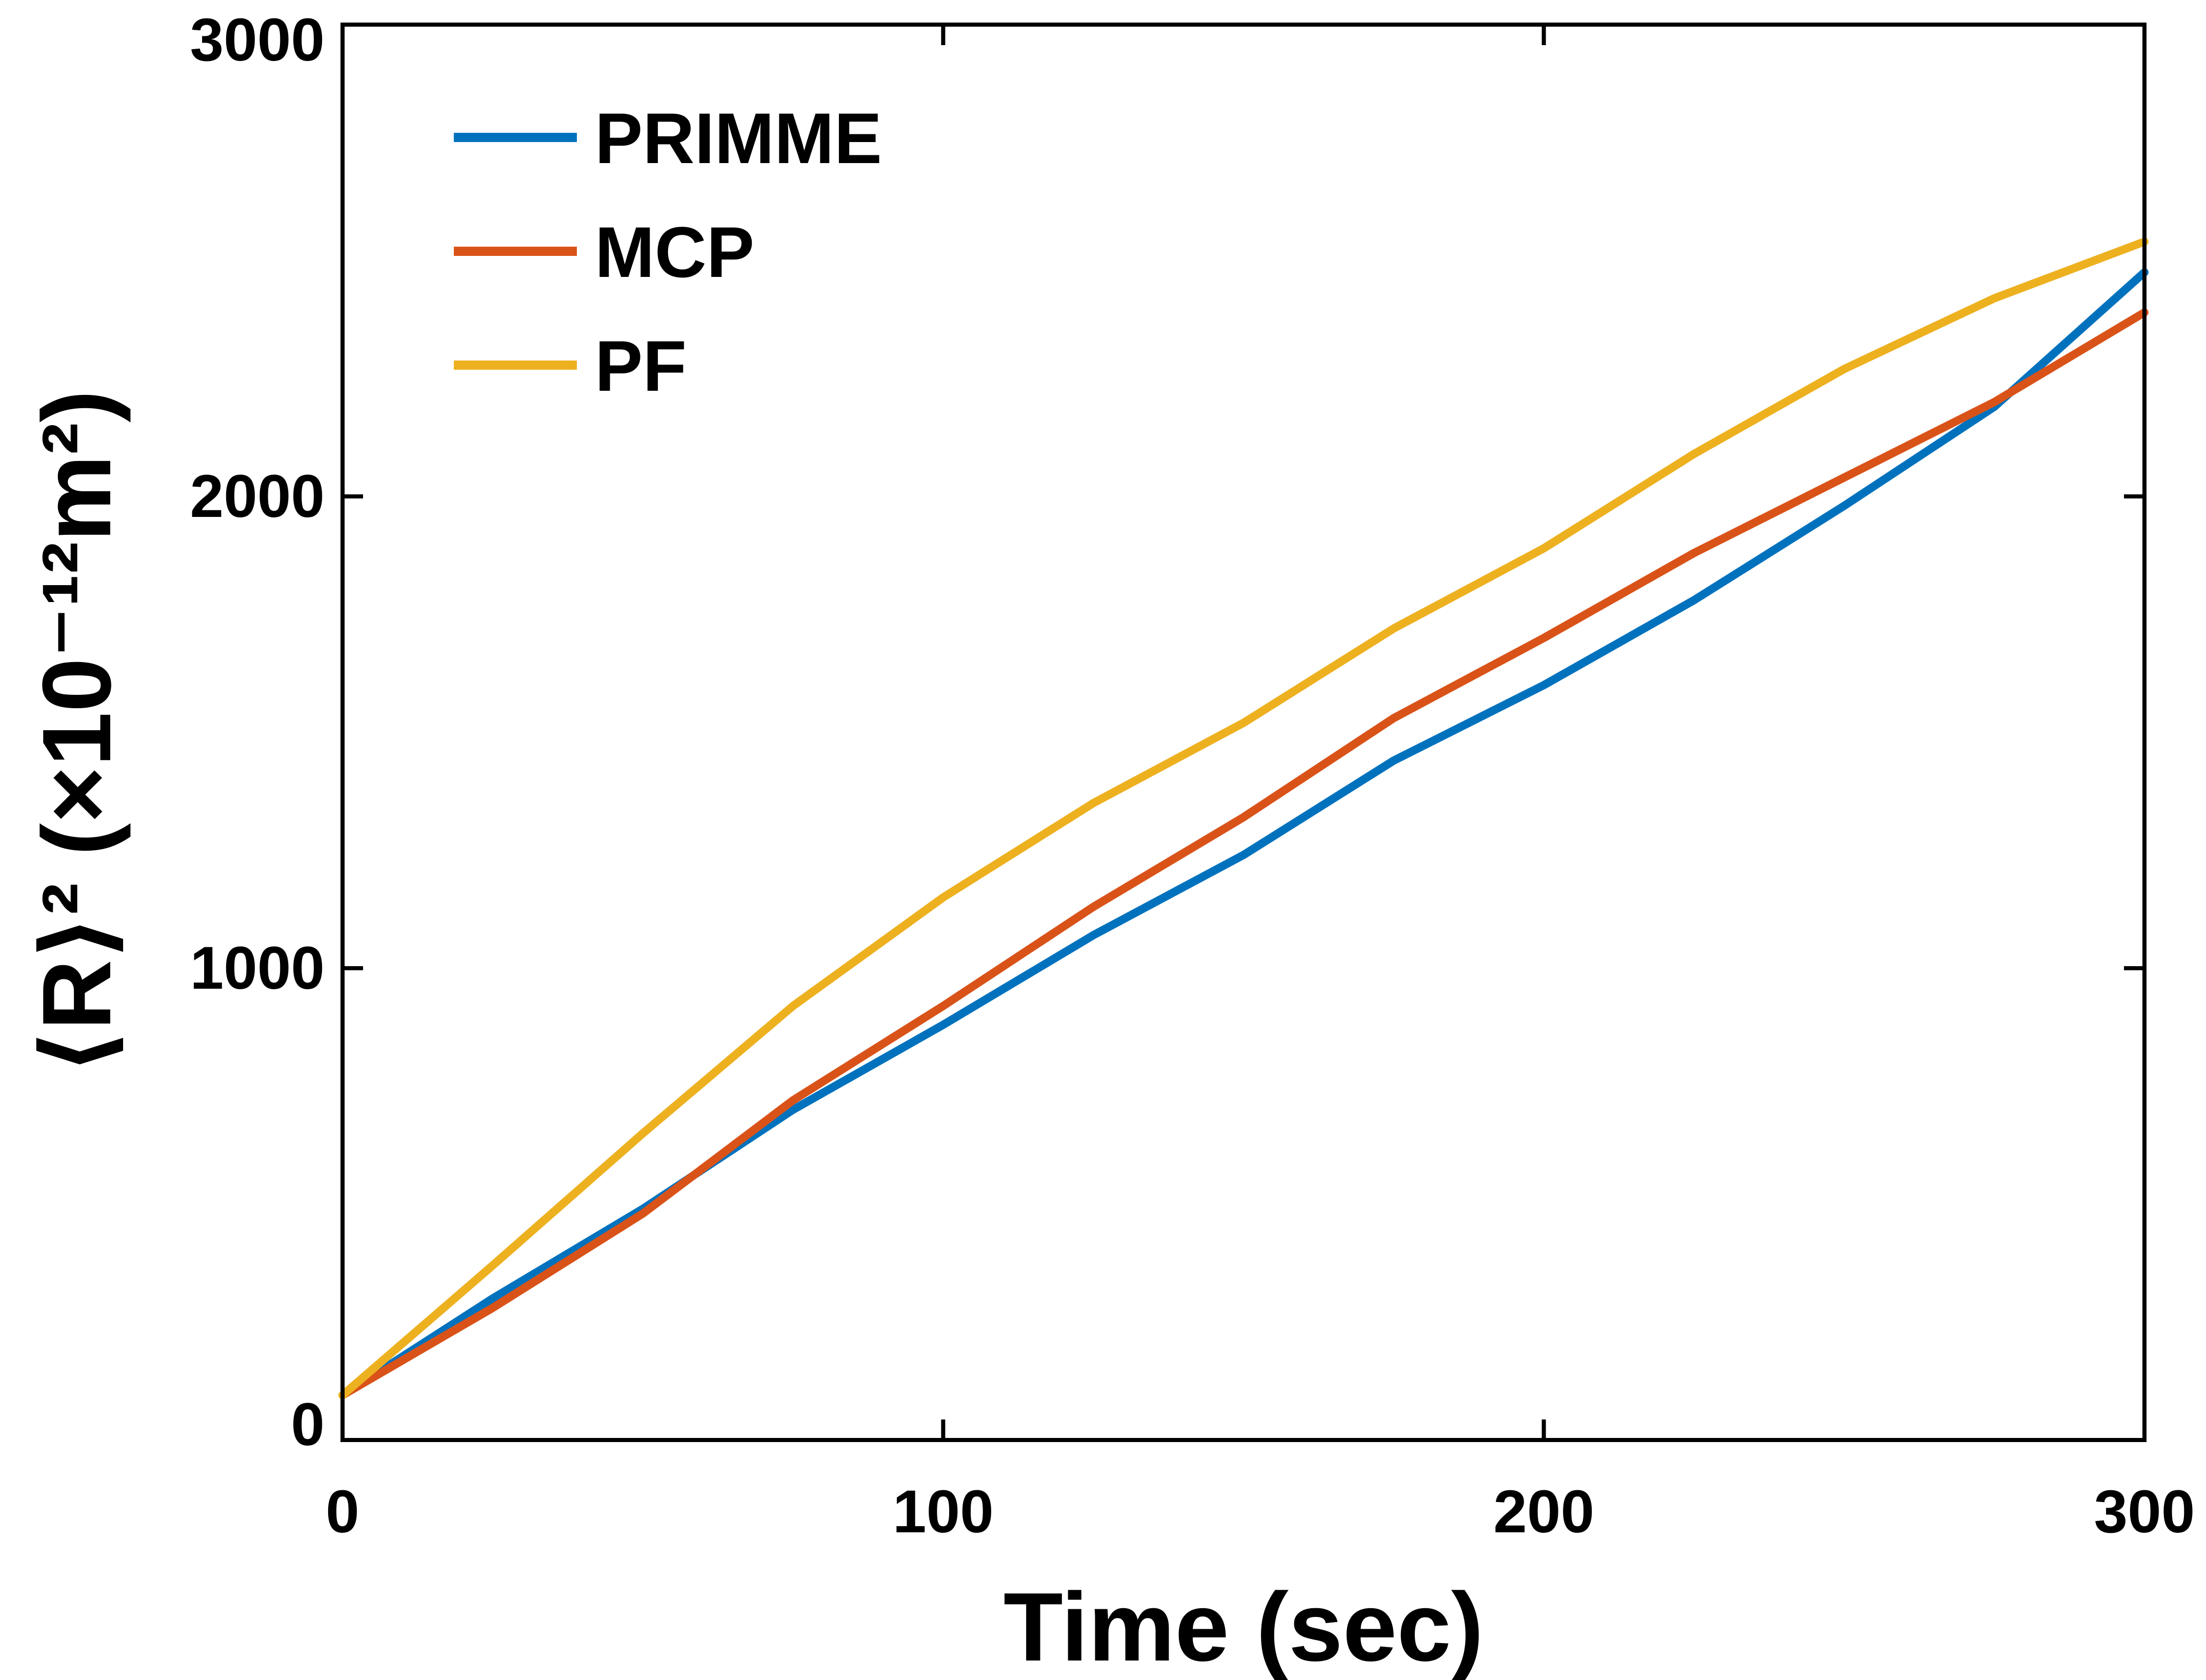 This screenshot has width=2206, height=1680. Describe the element at coordinates (1243, 1626) in the screenshot. I see `x-axis-title: Time (sec)` at that location.